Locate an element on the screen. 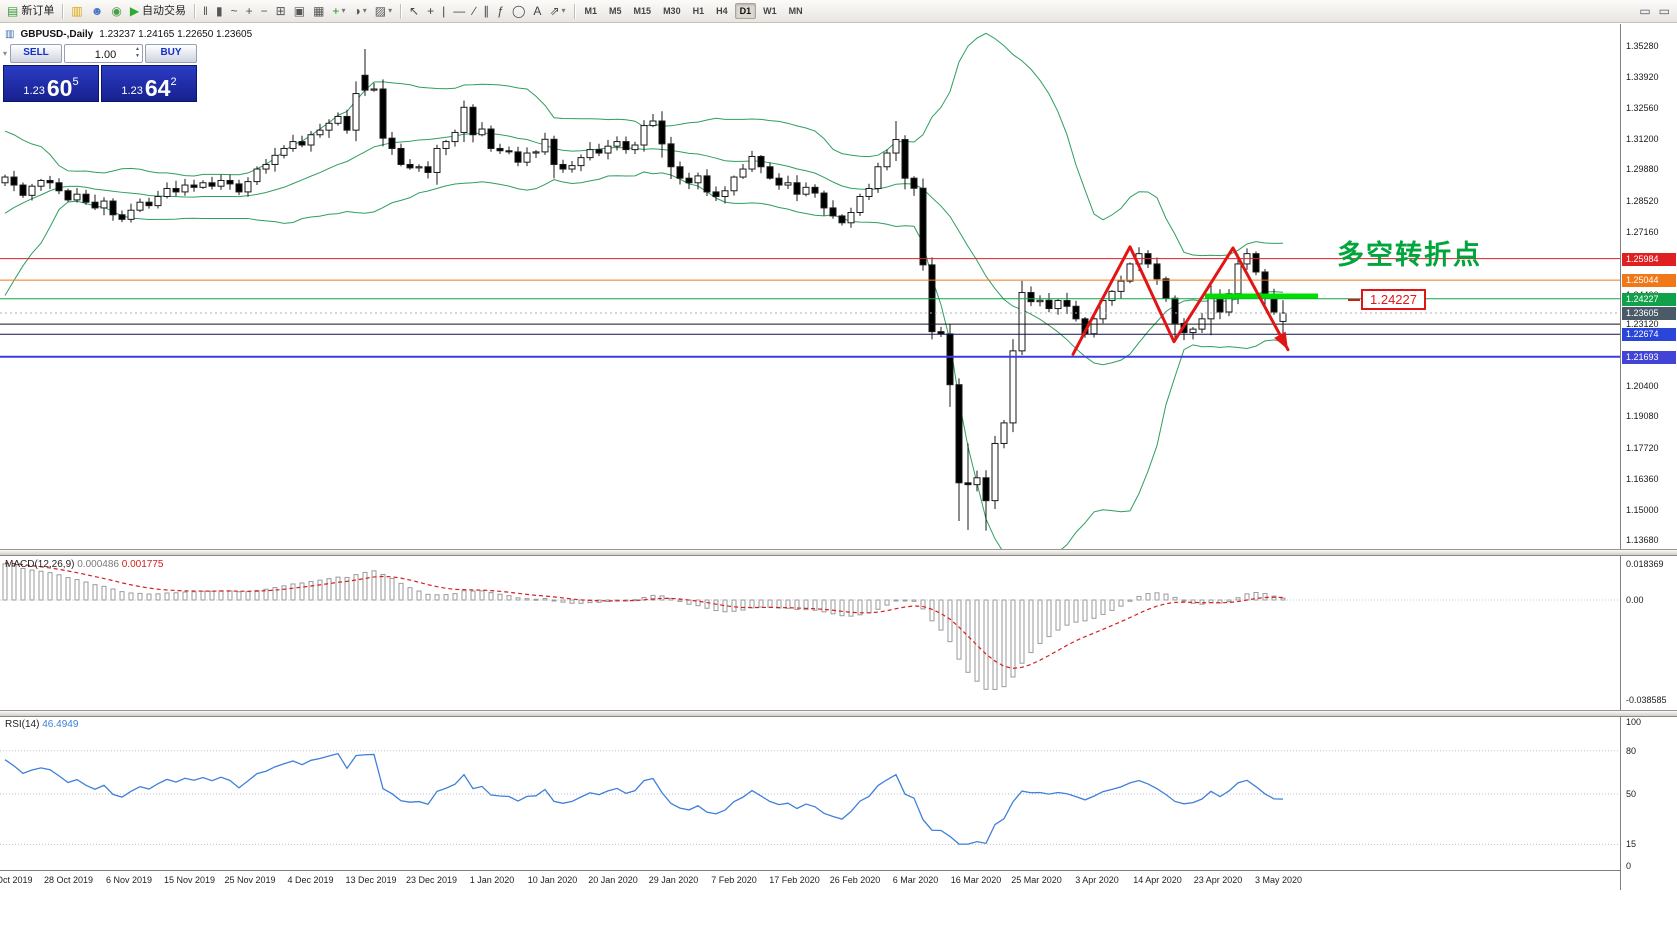 This screenshot has width=1677, height=944. community-icon: ◉ is located at coordinates (116, 11).